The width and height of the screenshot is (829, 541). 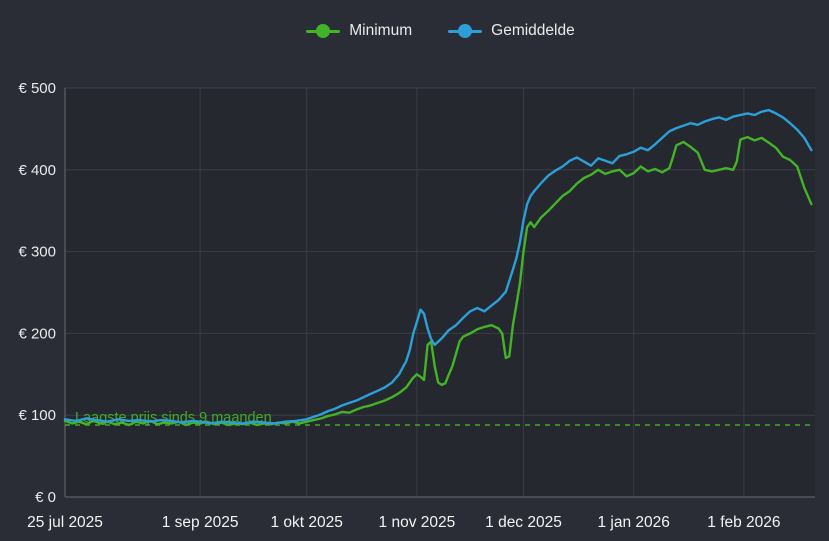 I want to click on x-tick-label: 1 dec 2025, so click(x=523, y=522).